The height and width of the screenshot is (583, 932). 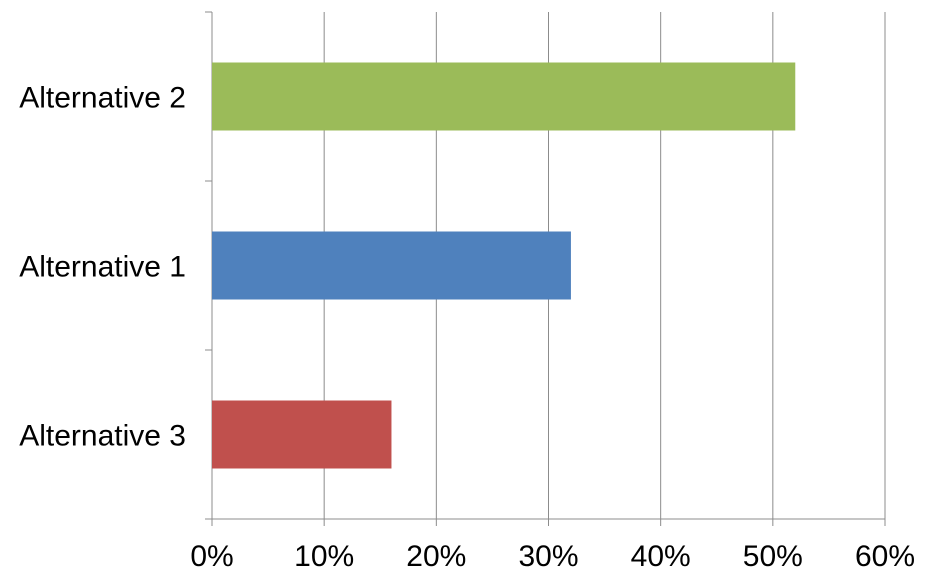 I want to click on x-tick-labels: 0% 10% 20% 30% 40% 50% 60%, so click(x=552, y=556).